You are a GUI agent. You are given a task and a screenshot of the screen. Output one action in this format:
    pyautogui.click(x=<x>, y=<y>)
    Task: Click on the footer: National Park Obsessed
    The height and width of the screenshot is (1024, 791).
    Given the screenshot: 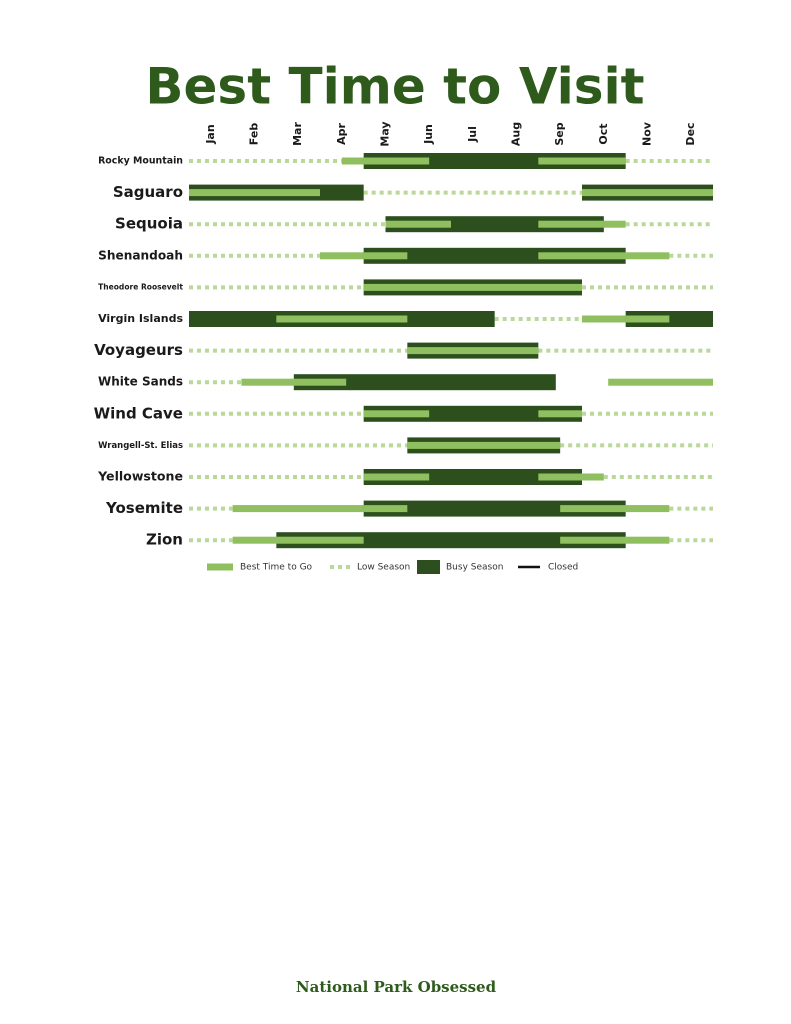 What is the action you would take?
    pyautogui.click(x=396, y=987)
    